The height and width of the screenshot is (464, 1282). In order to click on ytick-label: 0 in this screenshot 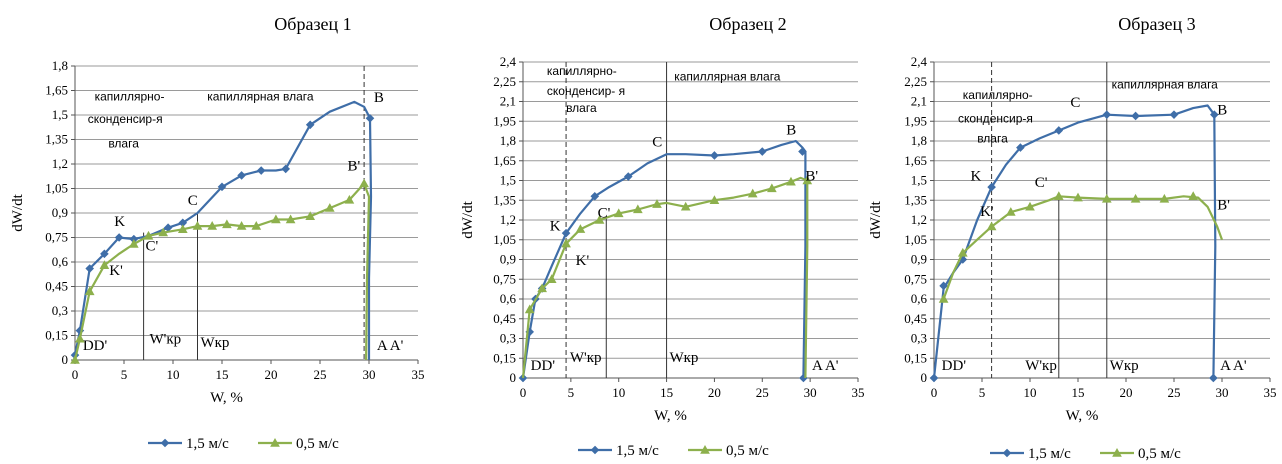, I will do `click(65, 359)`.